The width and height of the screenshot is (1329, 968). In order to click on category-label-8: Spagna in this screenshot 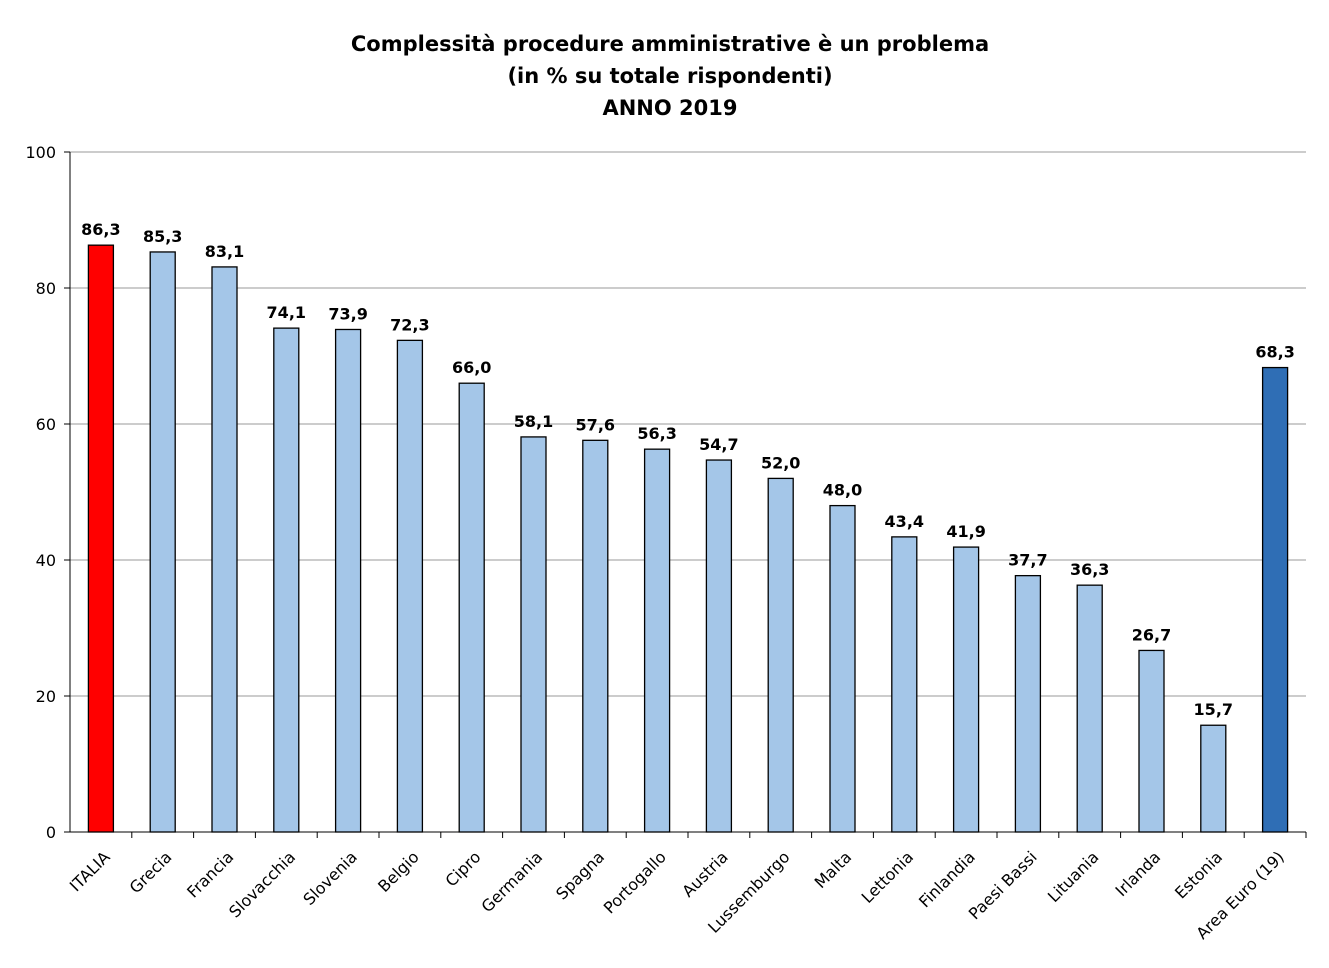, I will do `click(580, 875)`.